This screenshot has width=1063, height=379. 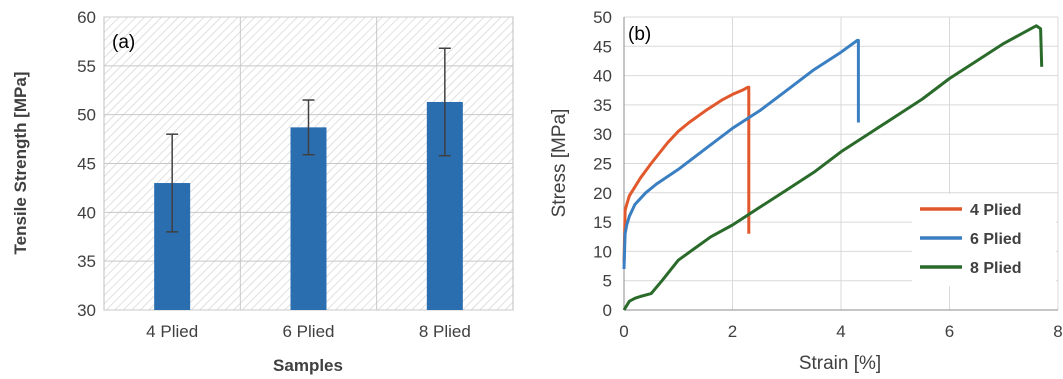 I want to click on x-tick-label: 6 Plied, so click(x=309, y=331).